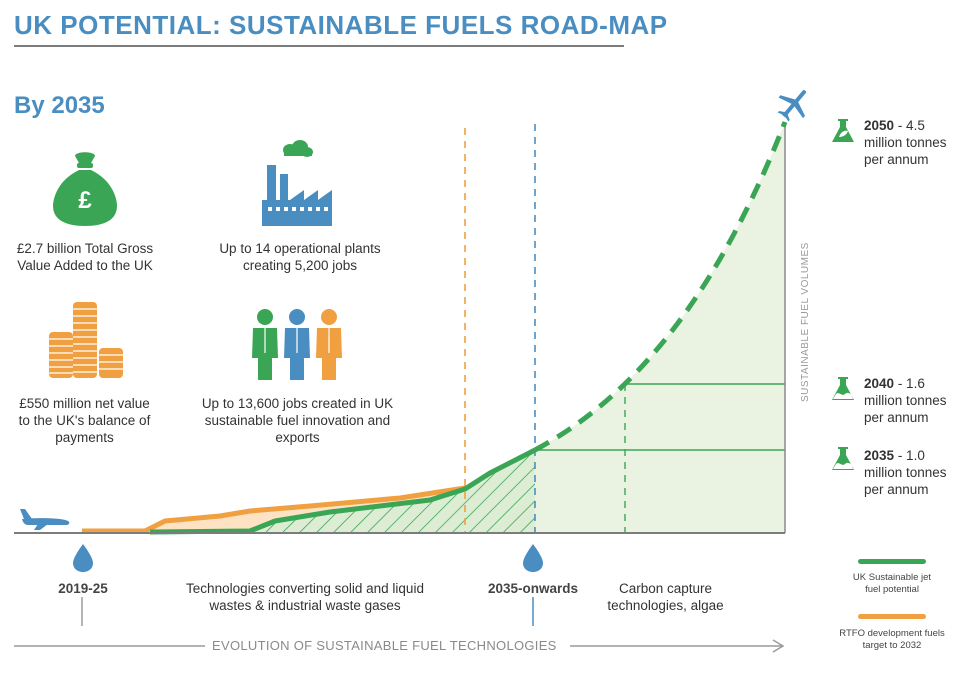  I want to click on hatched-area, so click(342, 491).